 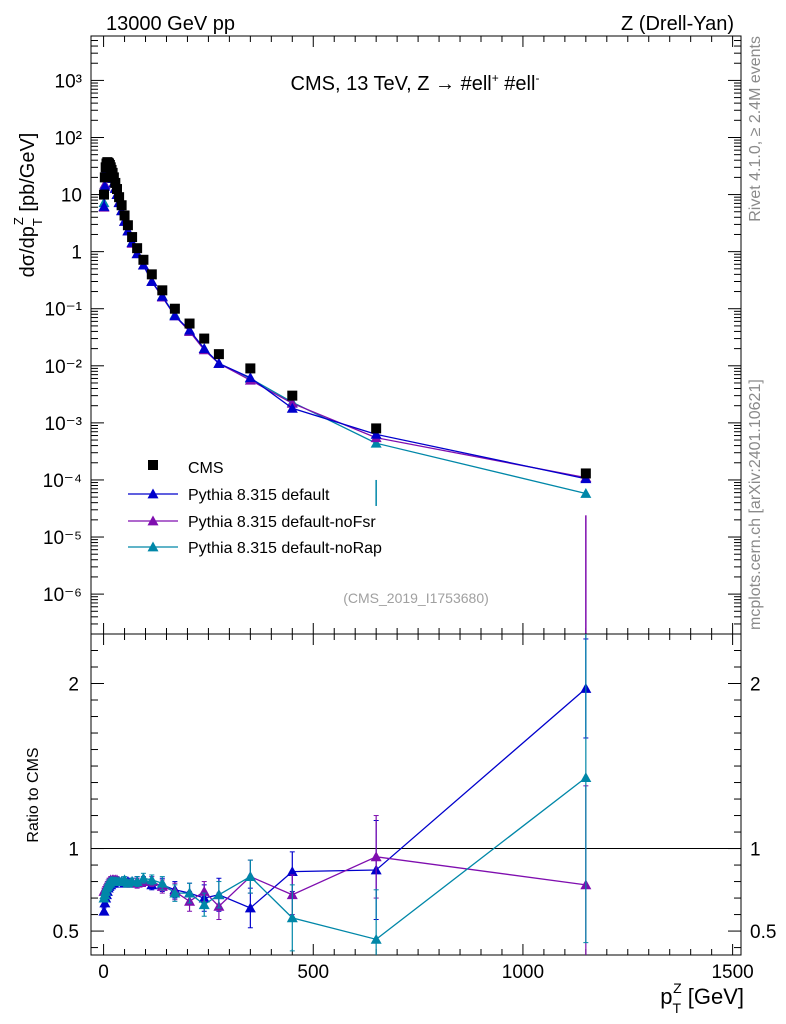 What do you see at coordinates (495, 78) in the screenshot?
I see `plot-title-sup1: +` at bounding box center [495, 78].